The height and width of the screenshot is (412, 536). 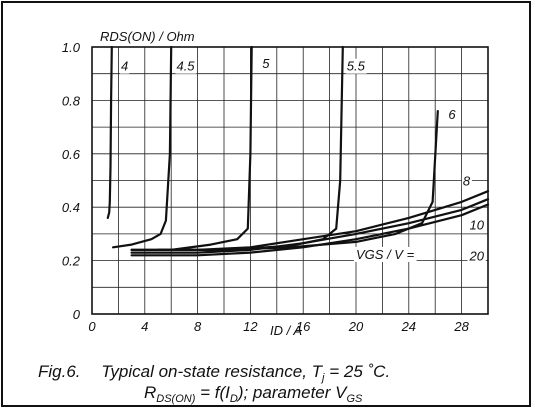 What do you see at coordinates (408, 326) in the screenshot?
I see `x-tick-label: 24` at bounding box center [408, 326].